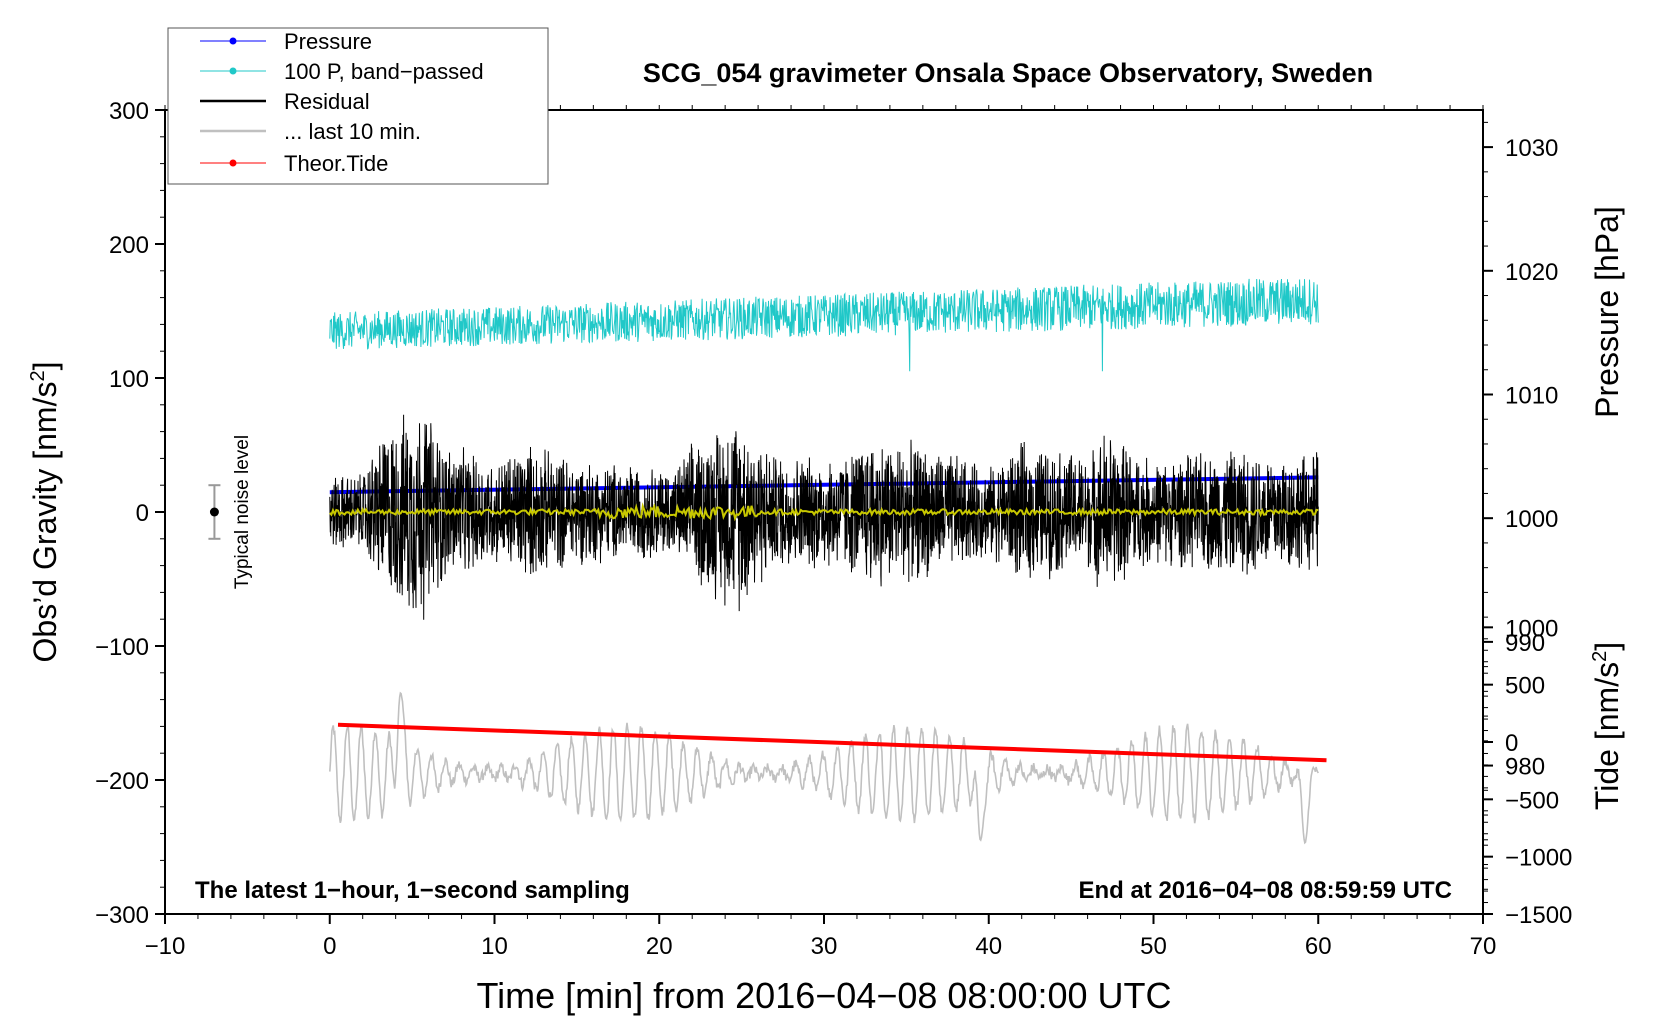  Describe the element at coordinates (129, 245) in the screenshot. I see `y-tick-label-5: 200` at that location.